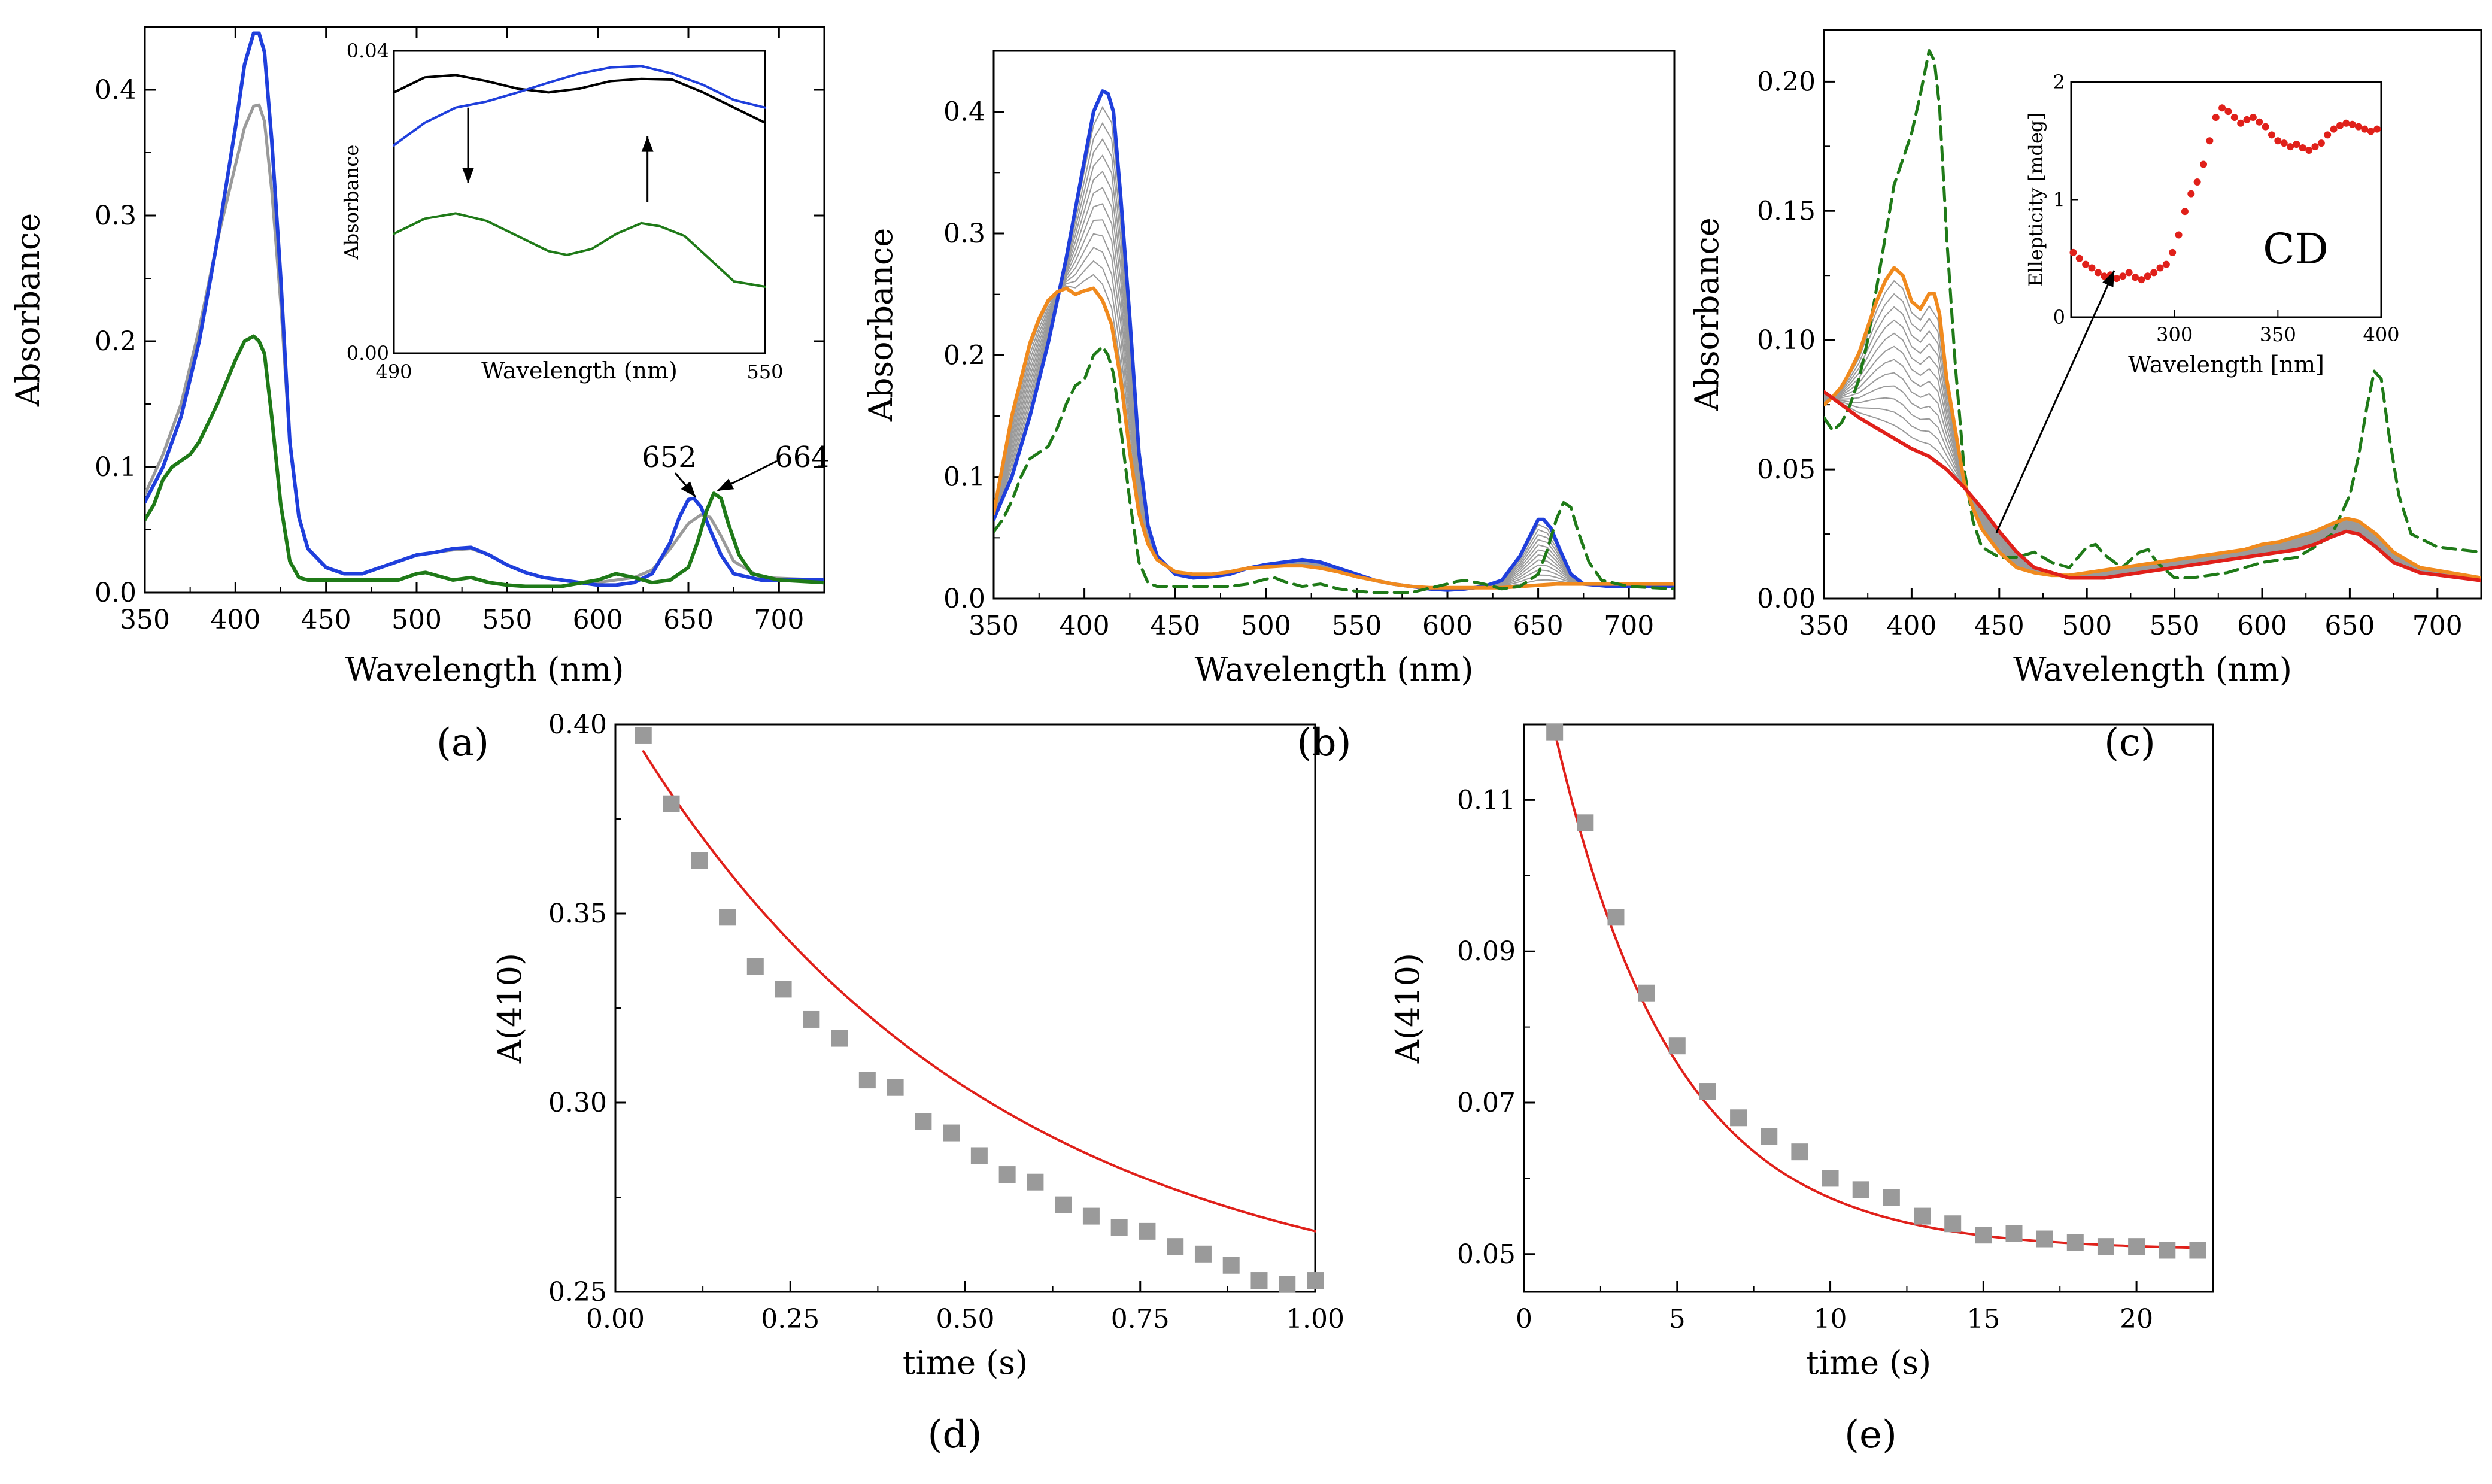 The height and width of the screenshot is (1484, 2492). Describe the element at coordinates (965, 1363) in the screenshot. I see `x-axis-title: time (s)` at that location.